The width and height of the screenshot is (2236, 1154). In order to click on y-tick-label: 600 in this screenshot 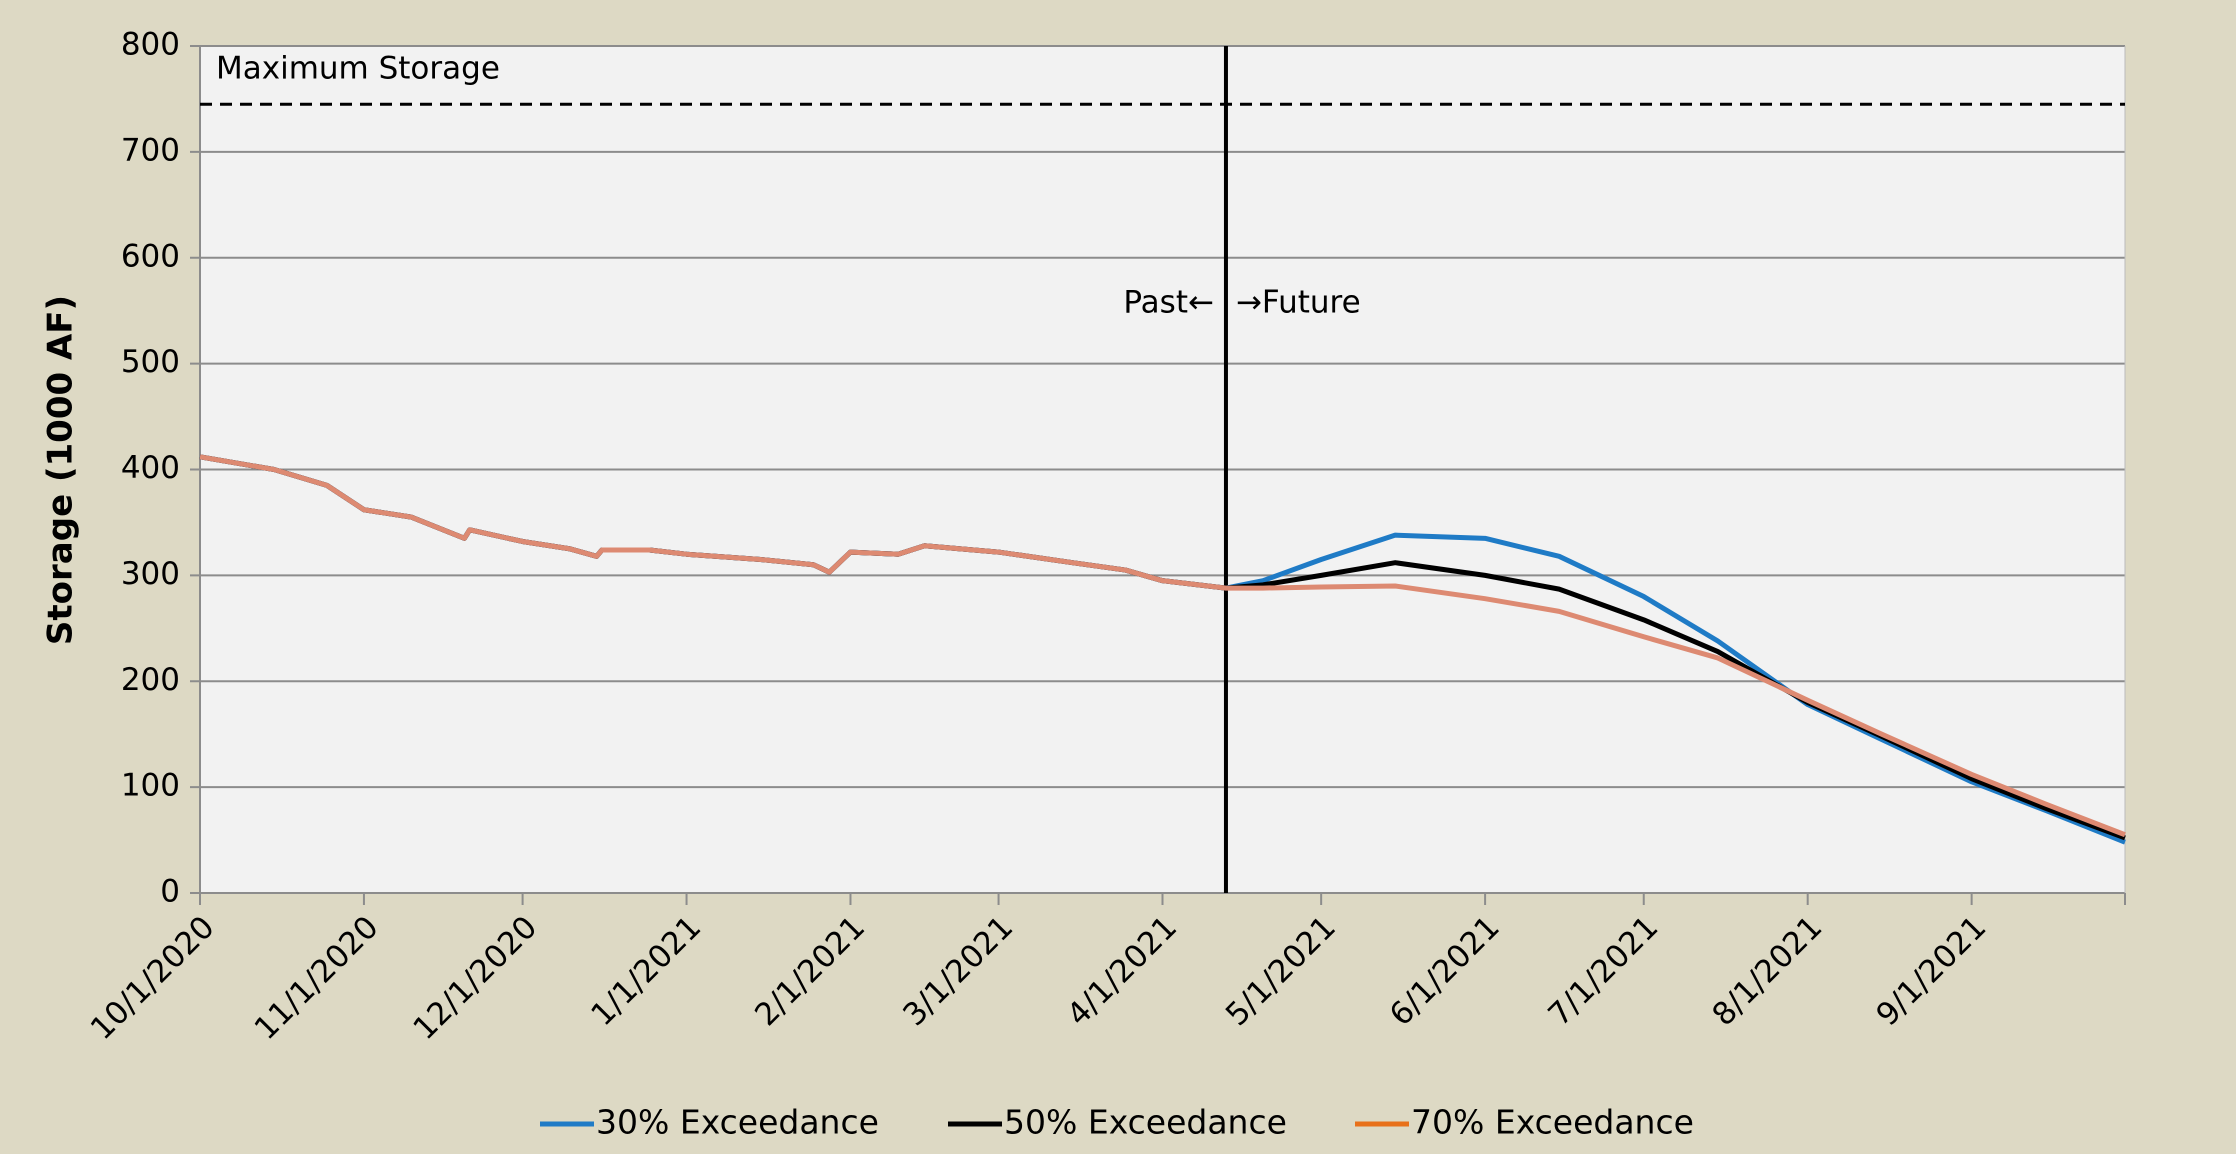, I will do `click(150, 256)`.